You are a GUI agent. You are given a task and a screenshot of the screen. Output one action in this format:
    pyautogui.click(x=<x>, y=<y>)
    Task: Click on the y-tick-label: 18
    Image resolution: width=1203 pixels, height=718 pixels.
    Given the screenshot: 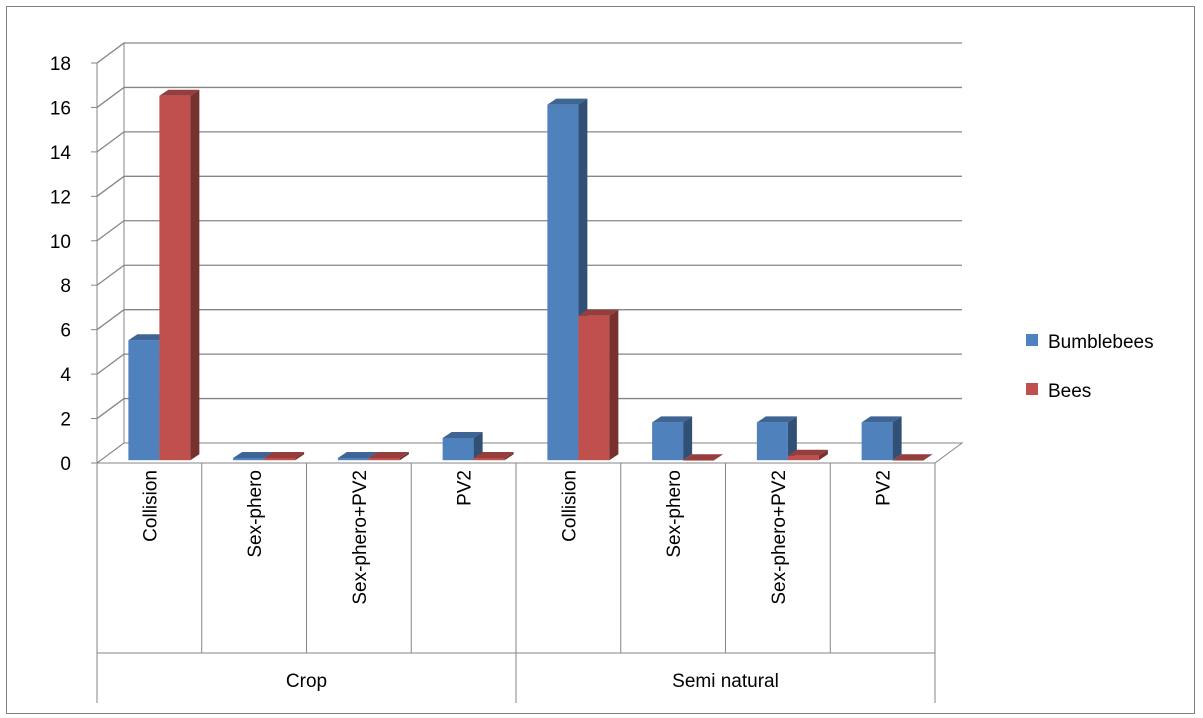 What is the action you would take?
    pyautogui.click(x=60, y=64)
    